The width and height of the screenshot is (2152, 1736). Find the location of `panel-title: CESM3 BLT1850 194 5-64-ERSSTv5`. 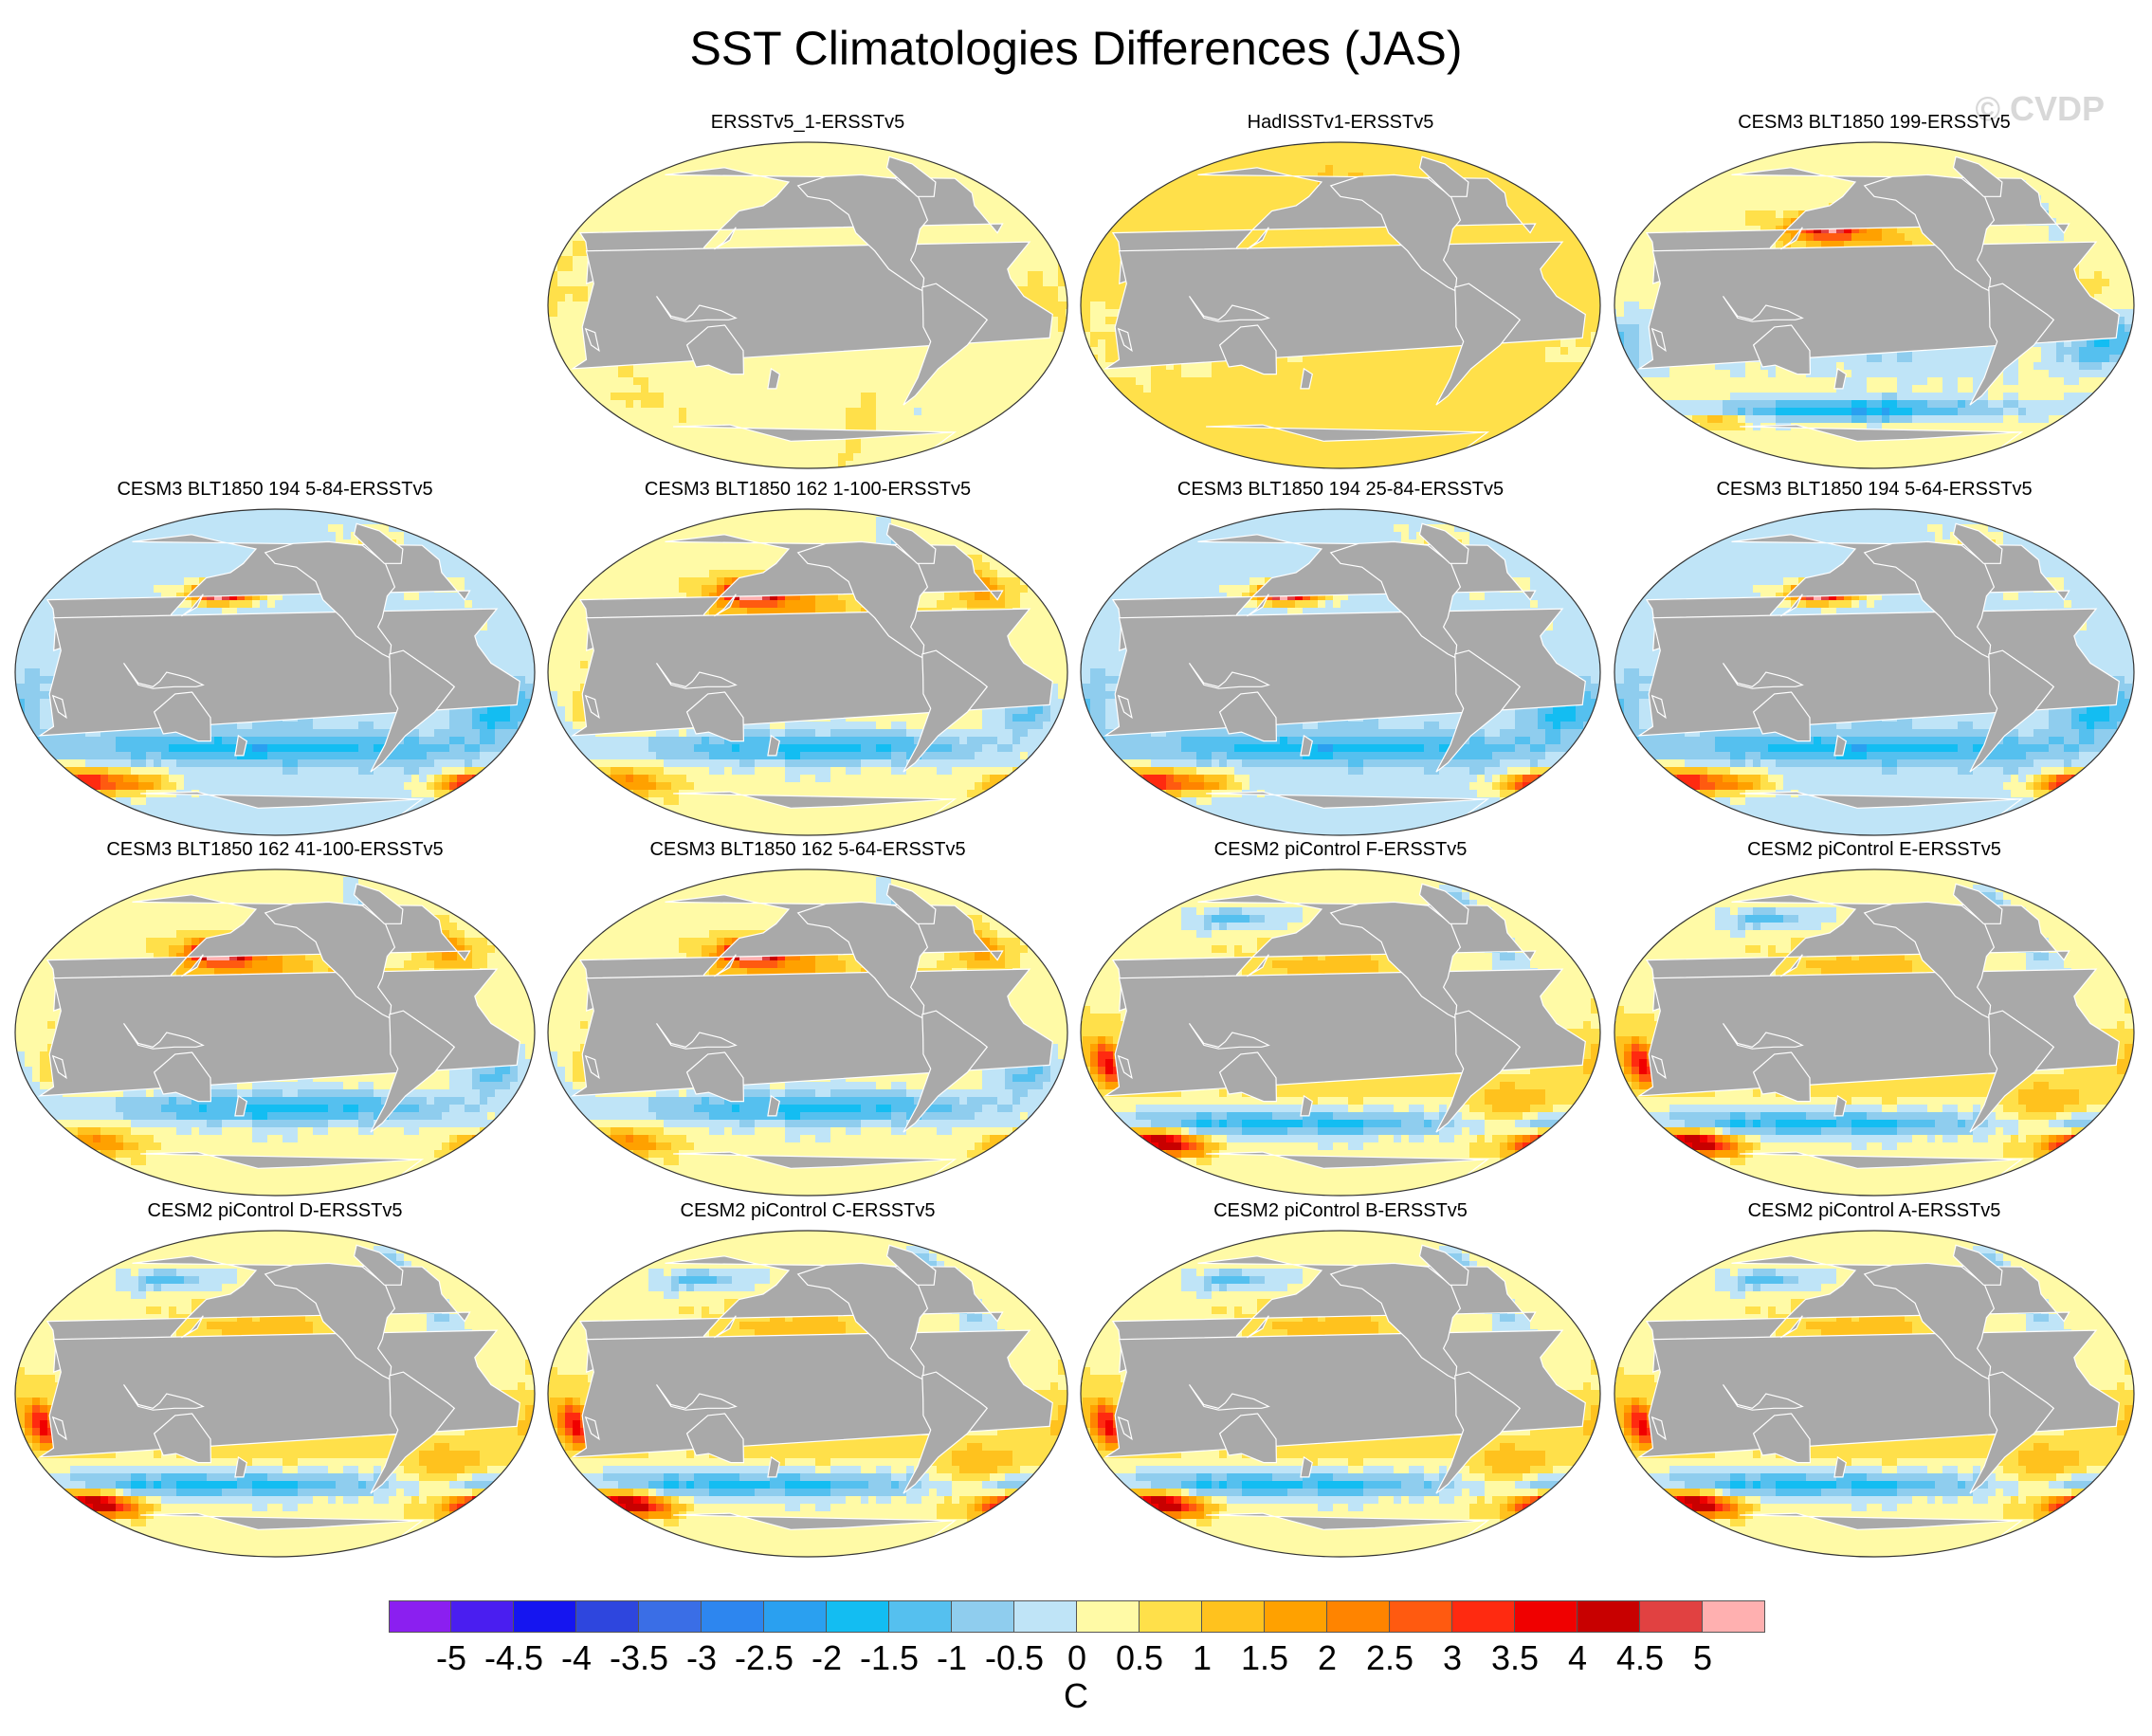

panel-title: CESM3 BLT1850 194 5-64-ERSSTv5 is located at coordinates (1875, 490).